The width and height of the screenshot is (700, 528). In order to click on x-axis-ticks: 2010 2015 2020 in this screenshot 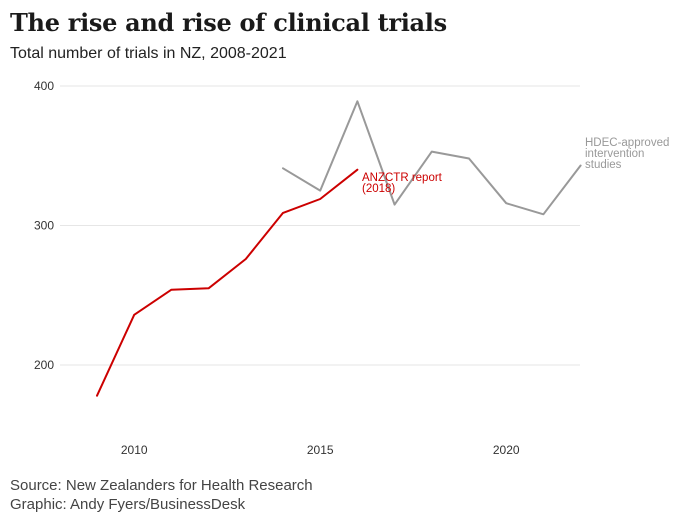, I will do `click(320, 450)`.